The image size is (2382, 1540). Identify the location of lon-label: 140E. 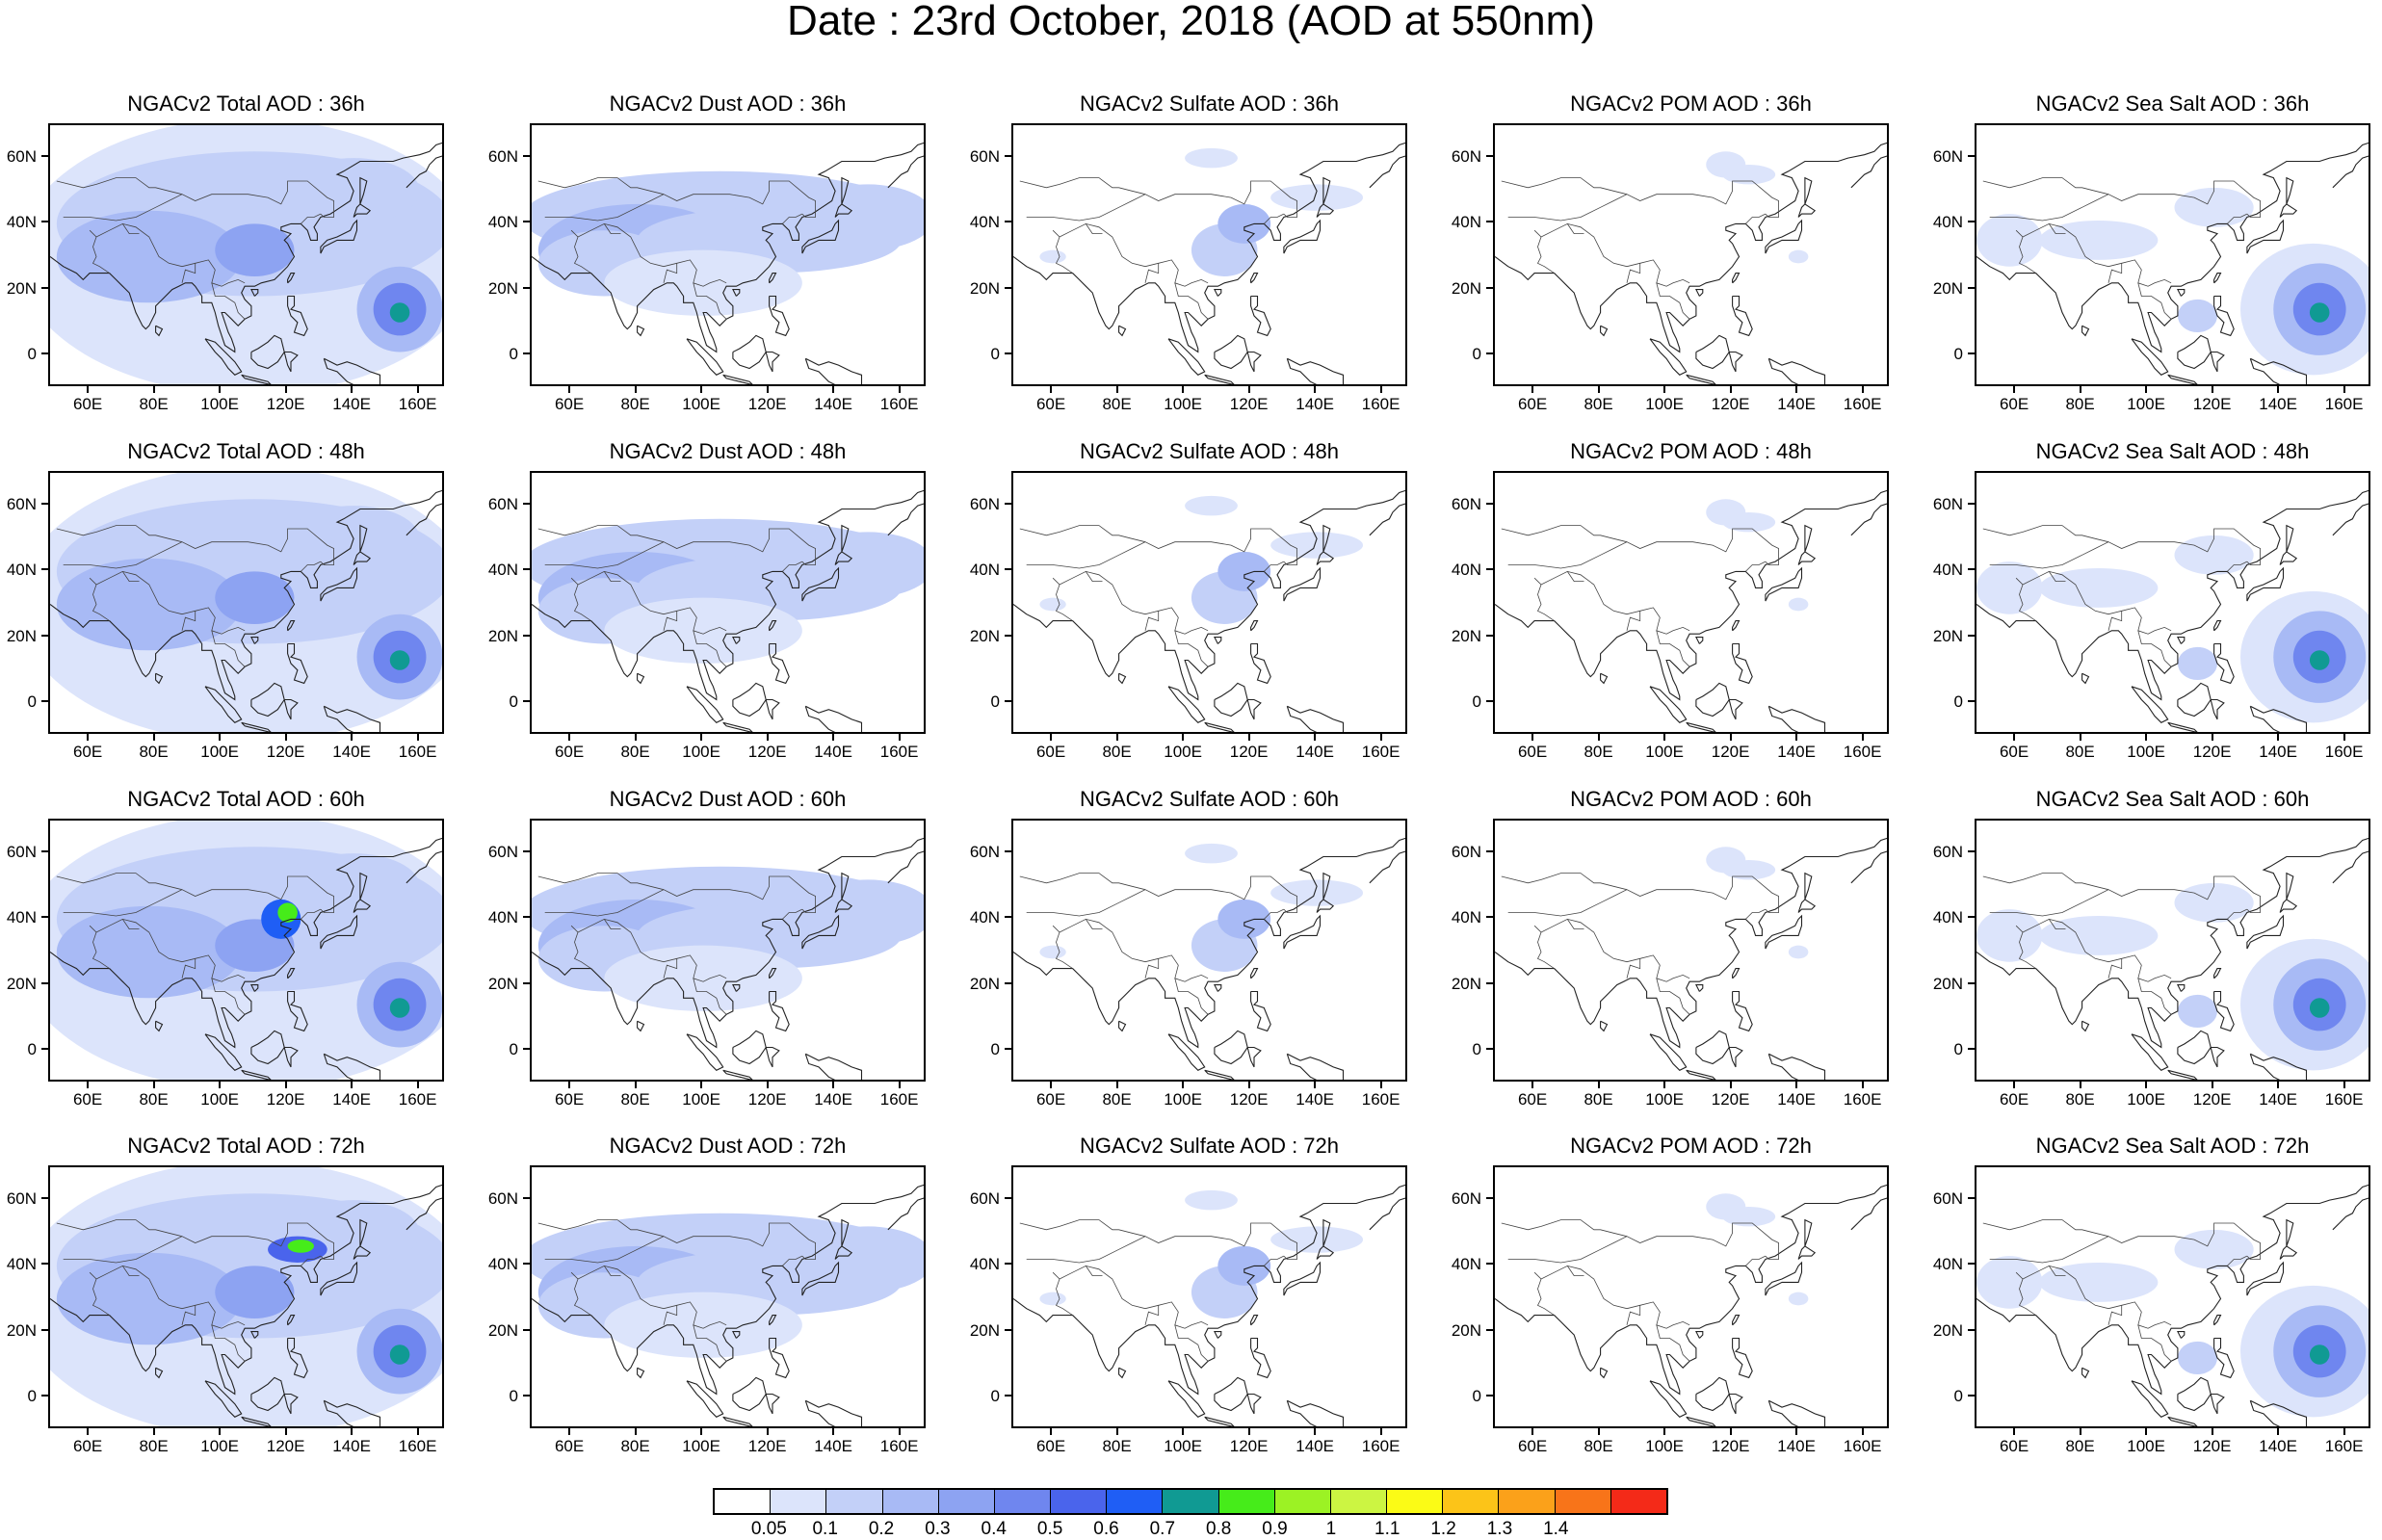
(351, 1099).